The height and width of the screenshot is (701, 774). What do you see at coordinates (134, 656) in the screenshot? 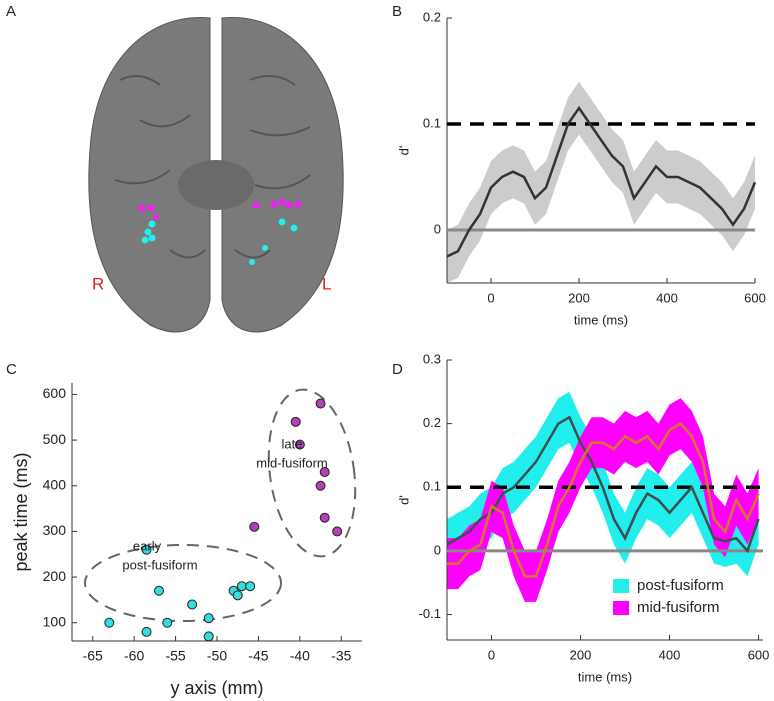
I see `x-tick-label: -60` at bounding box center [134, 656].